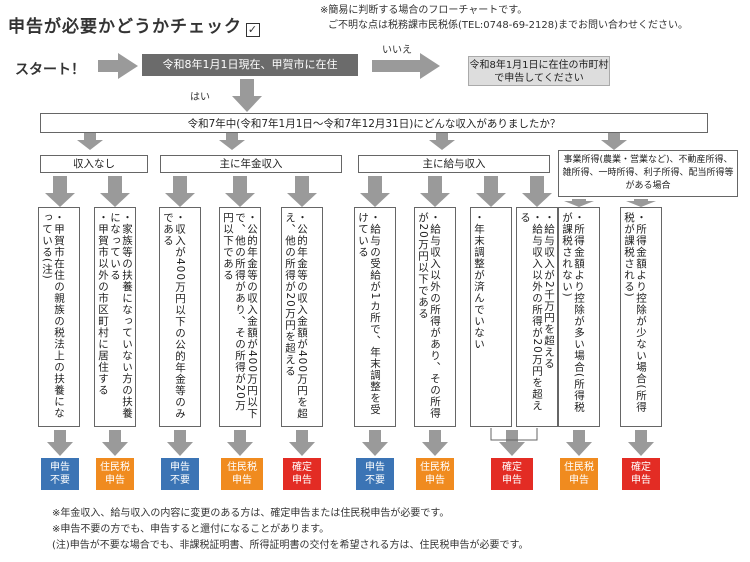 Image resolution: width=750 pixels, height=562 pixels. What do you see at coordinates (454, 164) in the screenshot?
I see `category-salary: 主に給与収入` at bounding box center [454, 164].